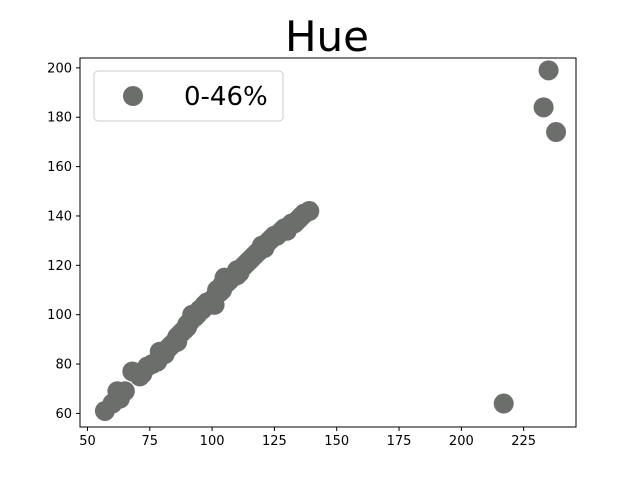 The height and width of the screenshot is (484, 640). What do you see at coordinates (87, 441) in the screenshot?
I see `x-tick-label: 50` at bounding box center [87, 441].